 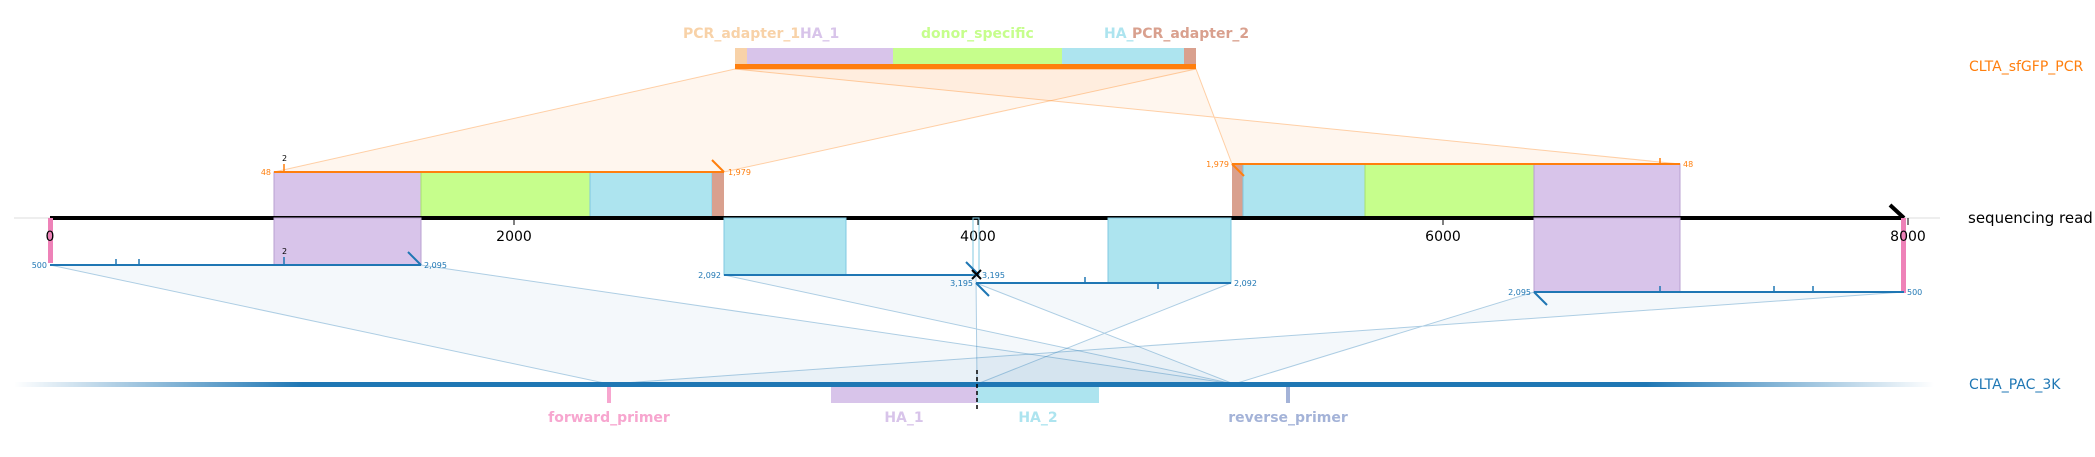 I want to click on top-reference-bar, so click(x=965, y=66).